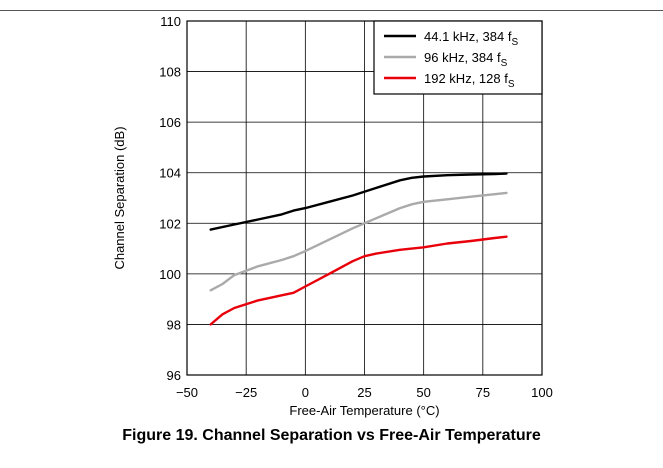 The width and height of the screenshot is (663, 468). What do you see at coordinates (423, 392) in the screenshot?
I see `x-tick-label: 50` at bounding box center [423, 392].